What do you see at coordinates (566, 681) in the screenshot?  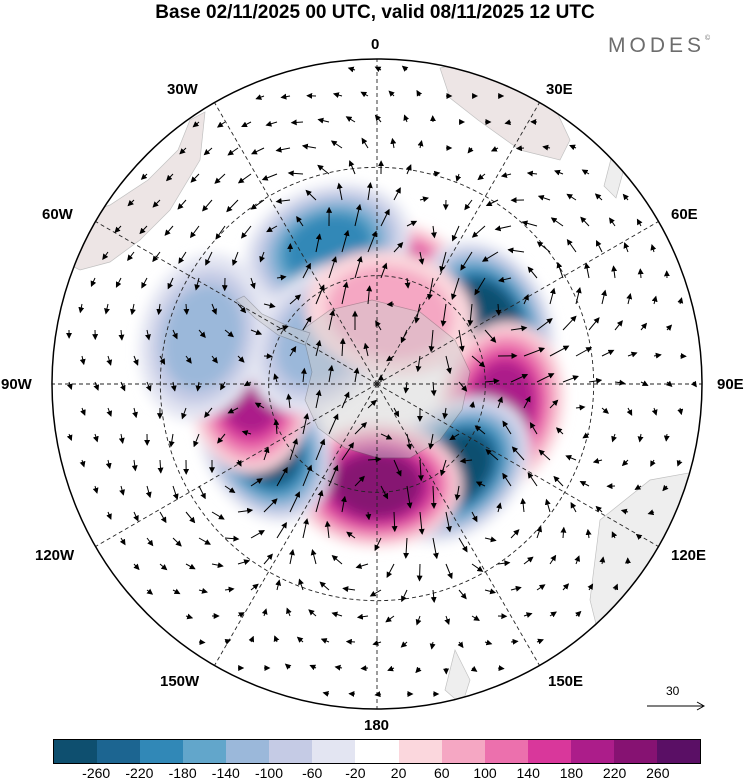 I see `lon-label-150e: 150E` at bounding box center [566, 681].